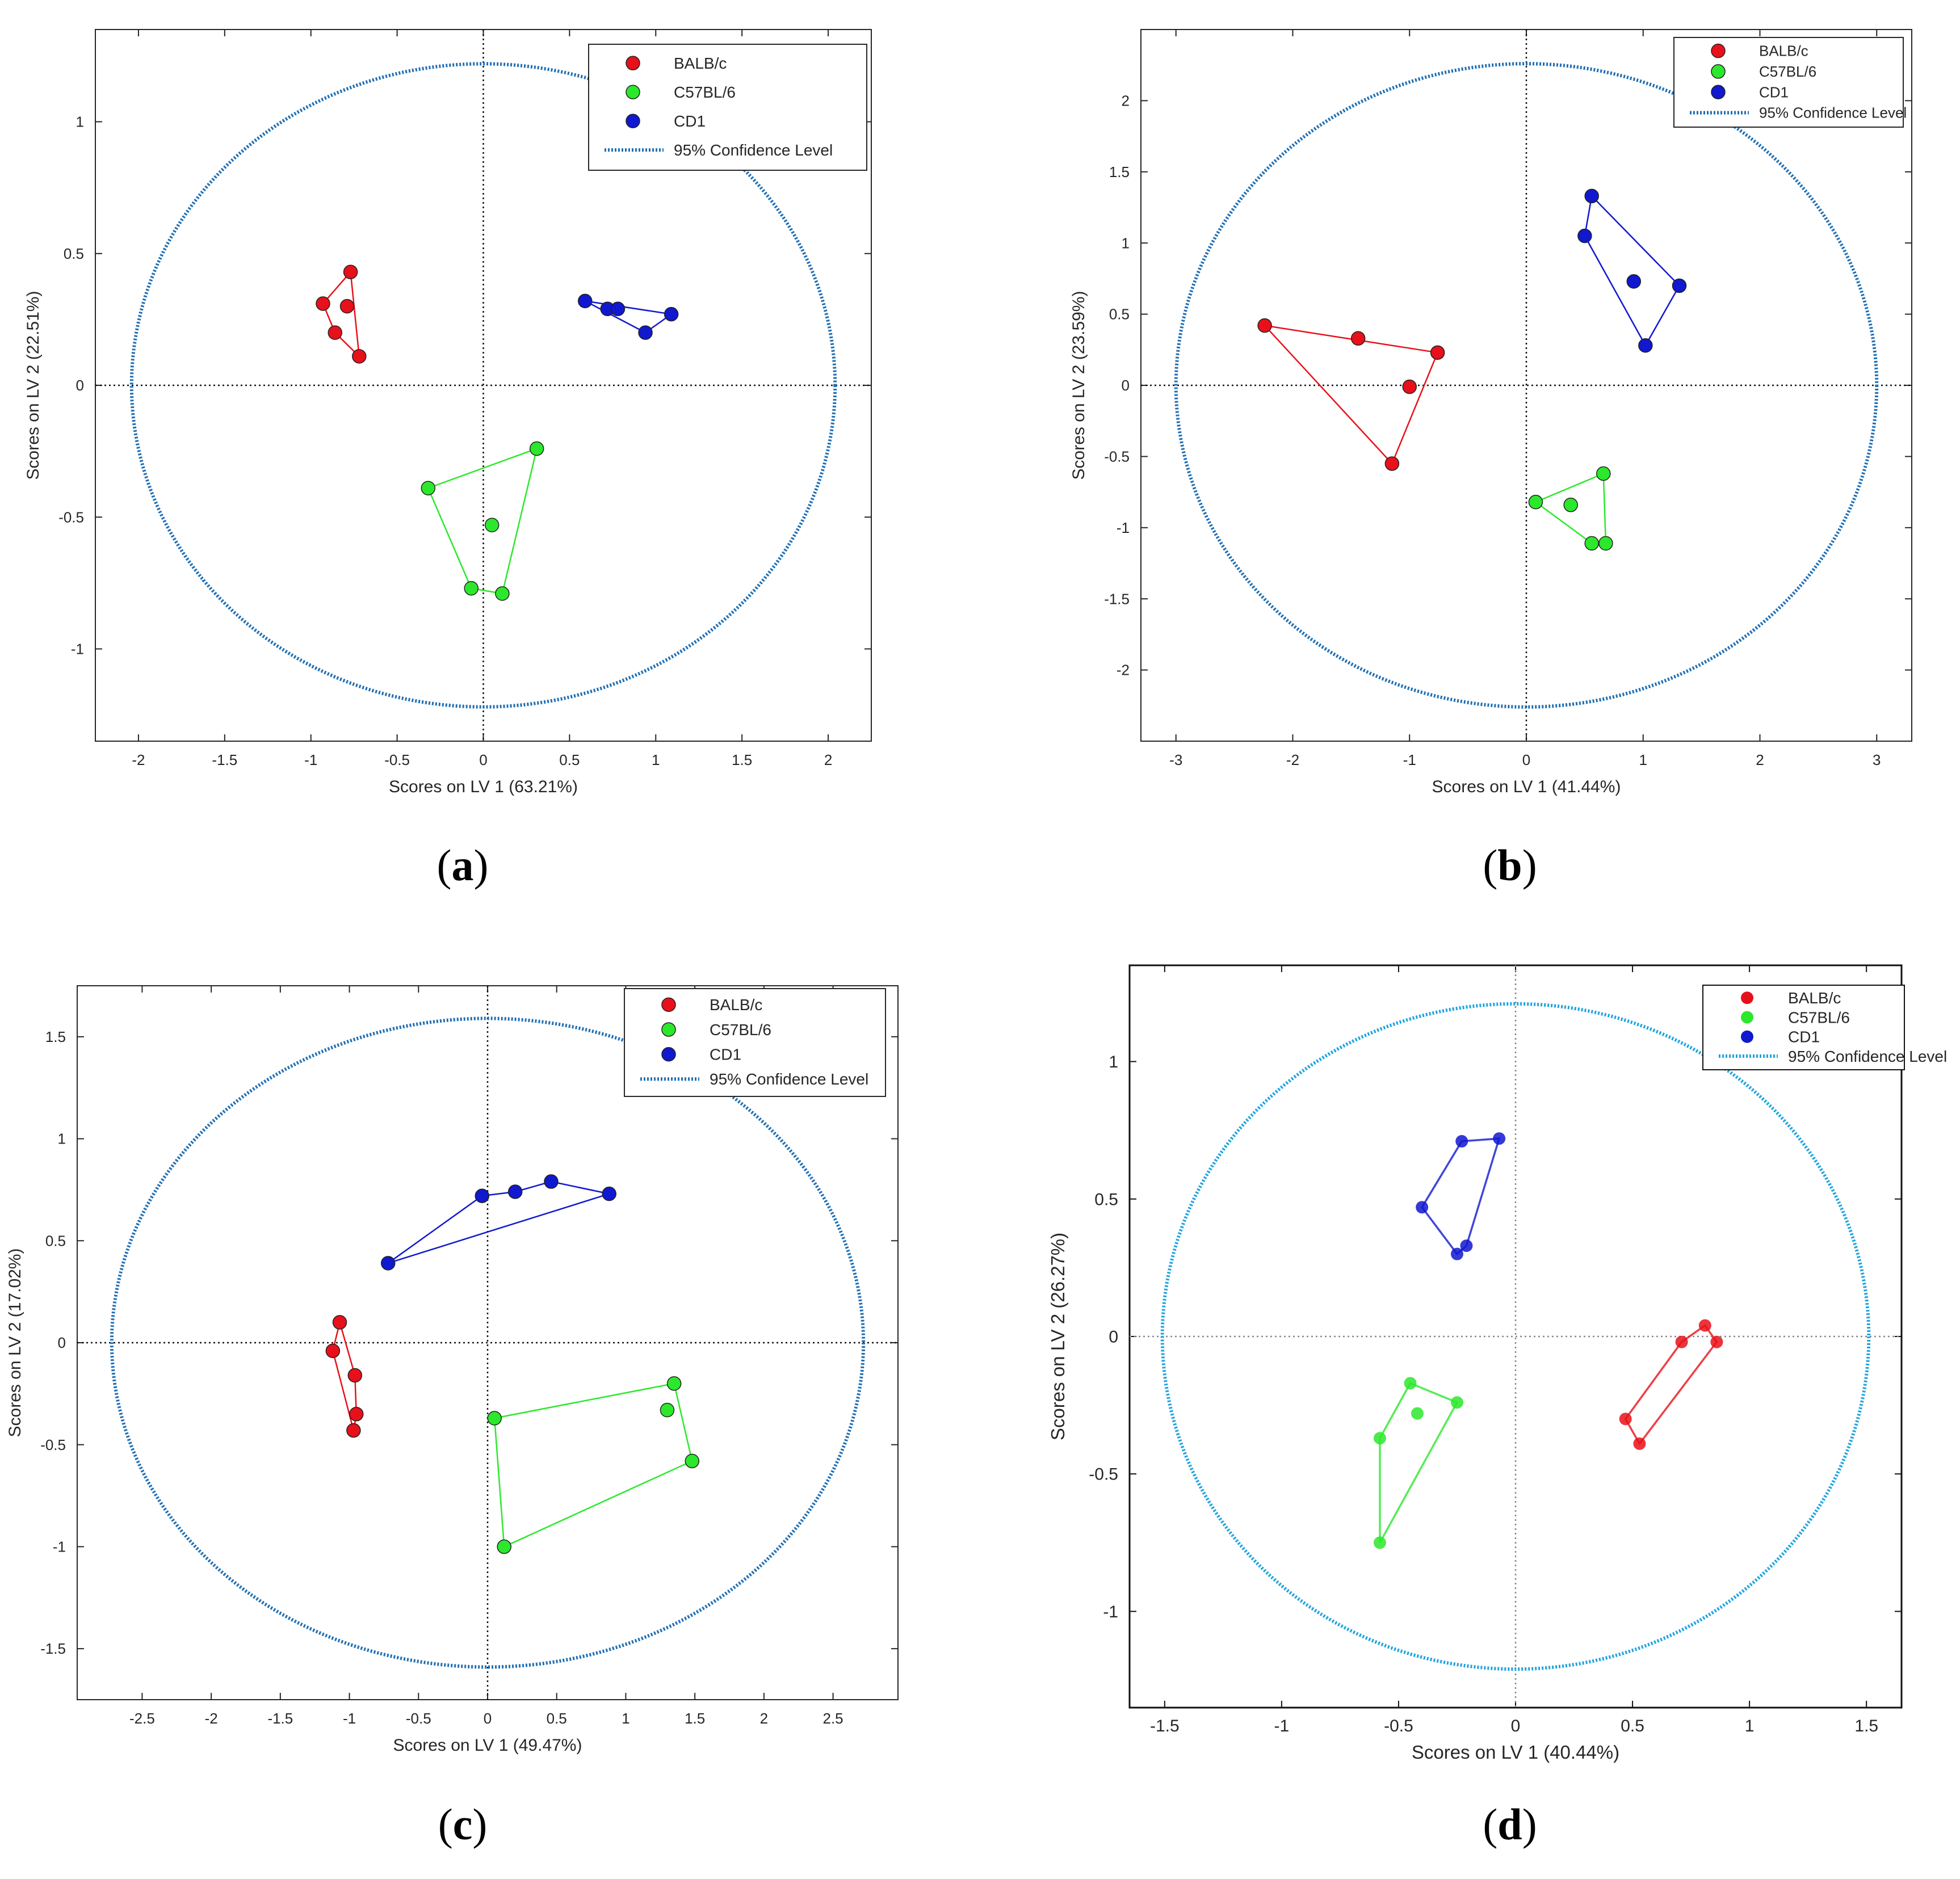  Describe the element at coordinates (695, 1718) in the screenshot. I see `x-tick-label: 1.5` at that location.